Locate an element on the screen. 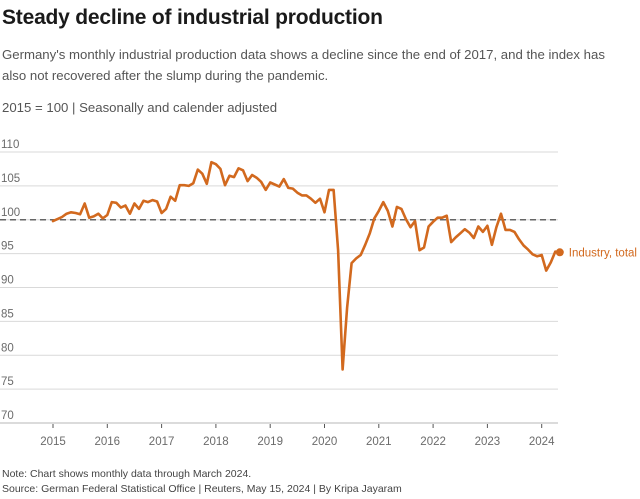 The width and height of the screenshot is (640, 499). x-tick-label: 2015 is located at coordinates (53, 442).